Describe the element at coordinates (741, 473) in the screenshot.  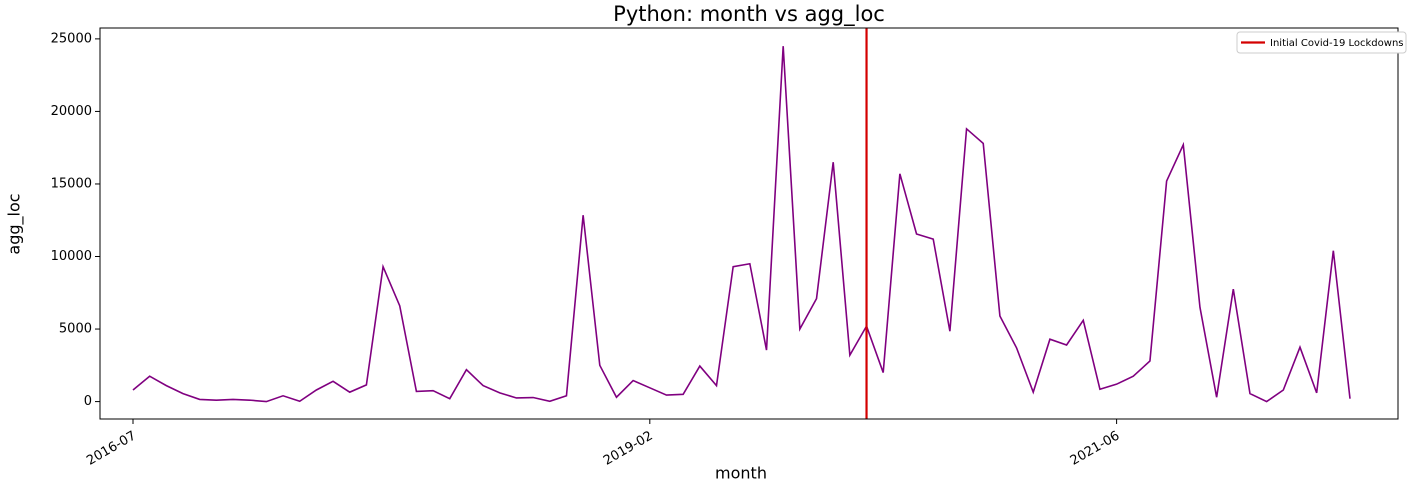
I see `x-axis-label: month` at that location.